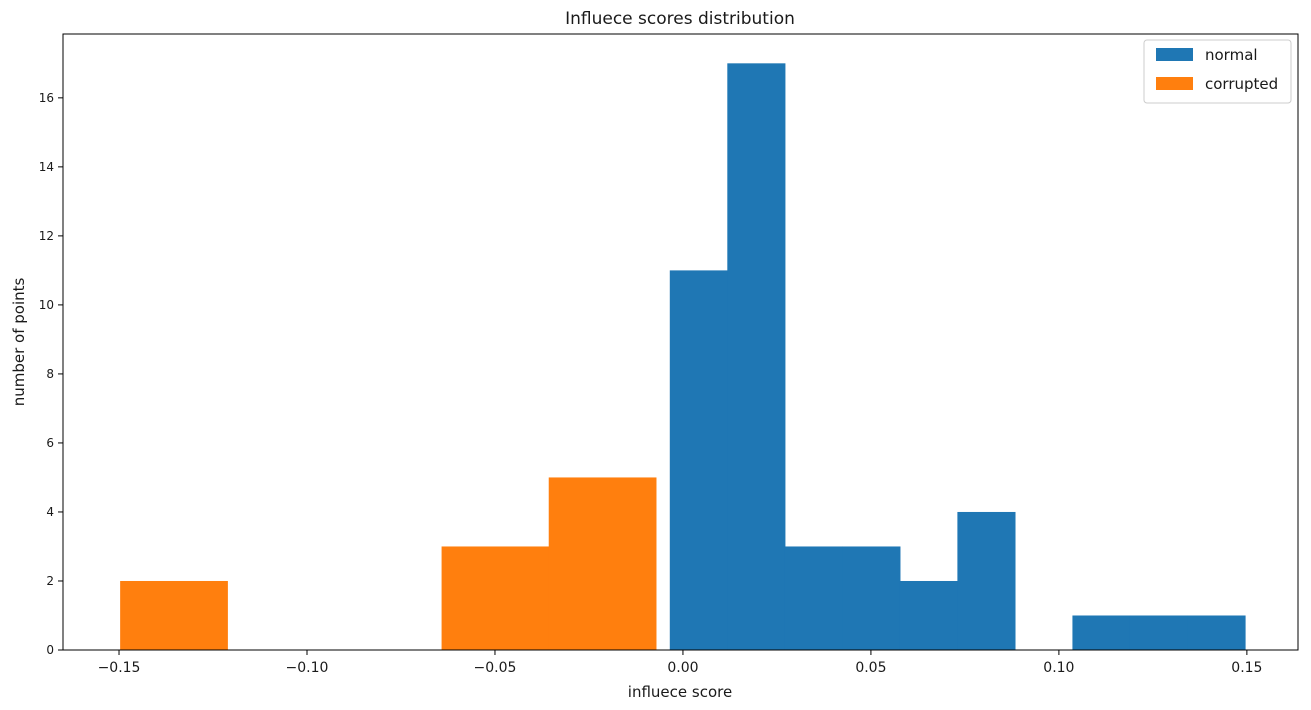 The image size is (1311, 710). Describe the element at coordinates (1174, 83) in the screenshot. I see `legend-swatch-corrupted` at that location.